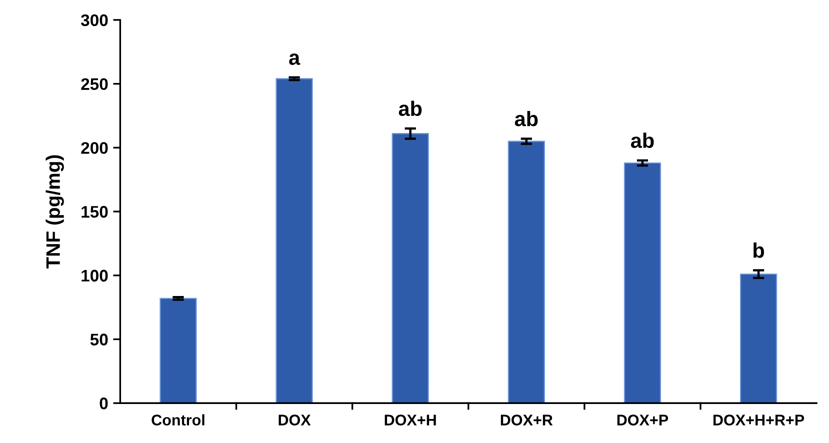 This screenshot has width=829, height=443. What do you see at coordinates (642, 420) in the screenshot?
I see `x-tick-label: DOX+P` at bounding box center [642, 420].